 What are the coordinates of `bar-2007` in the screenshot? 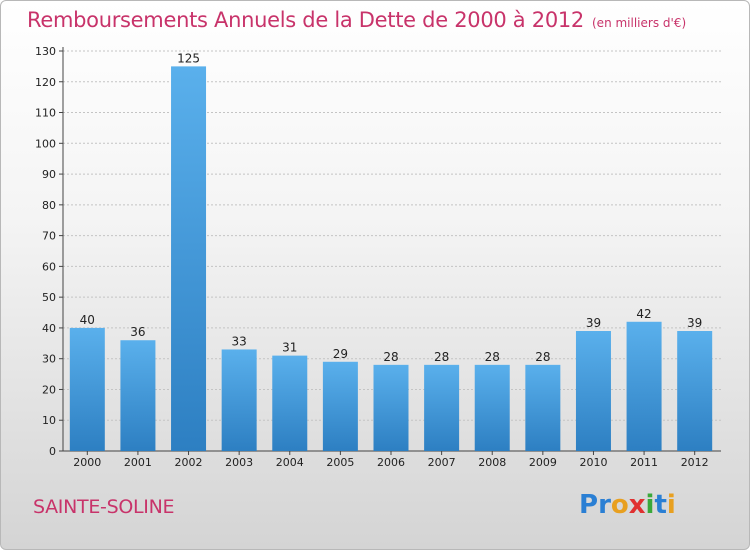 It's located at (442, 407).